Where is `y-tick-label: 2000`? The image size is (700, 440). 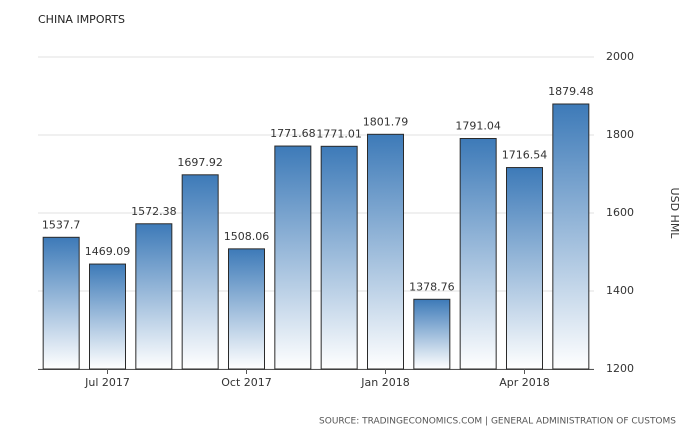 y-tick-label: 2000 is located at coordinates (620, 56).